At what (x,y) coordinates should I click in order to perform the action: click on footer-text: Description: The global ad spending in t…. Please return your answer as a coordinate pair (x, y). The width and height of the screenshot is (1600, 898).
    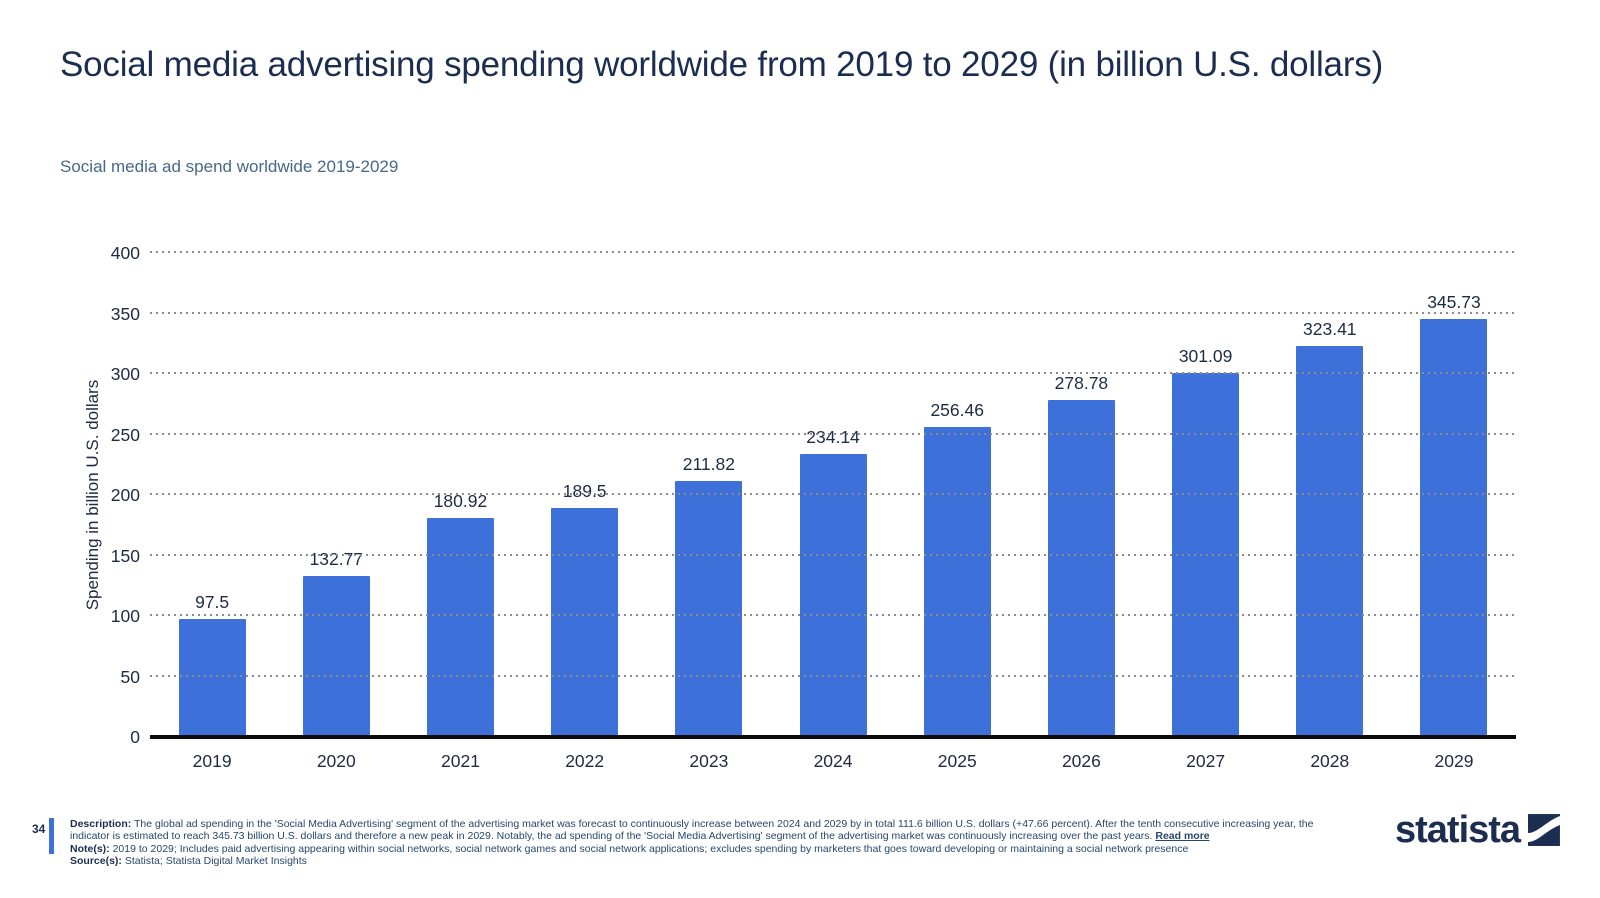
    Looking at the image, I should click on (700, 843).